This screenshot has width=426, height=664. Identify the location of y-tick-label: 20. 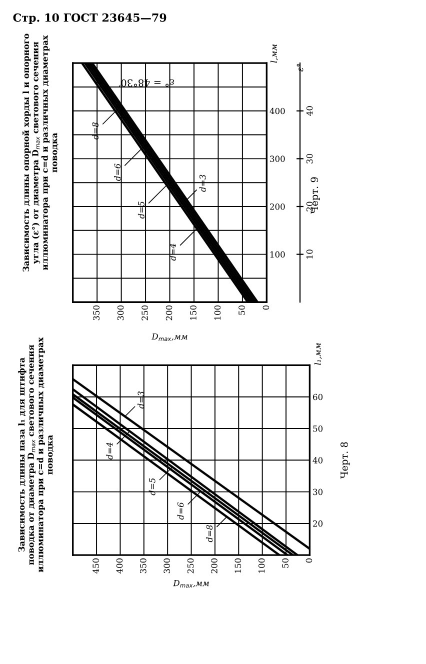
(318, 523).